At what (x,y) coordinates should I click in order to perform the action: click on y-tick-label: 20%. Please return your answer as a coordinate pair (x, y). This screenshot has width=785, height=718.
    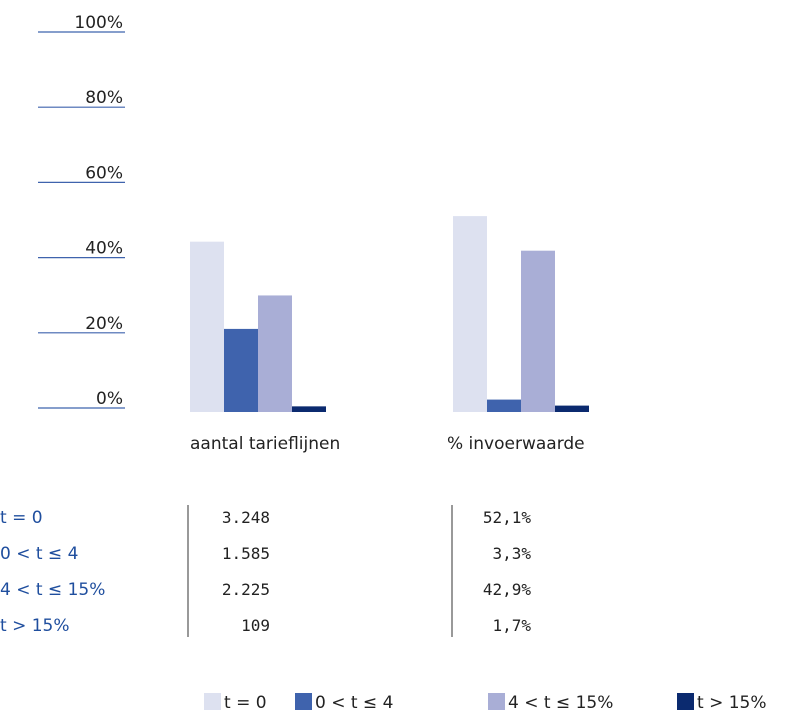
    Looking at the image, I should click on (104, 324).